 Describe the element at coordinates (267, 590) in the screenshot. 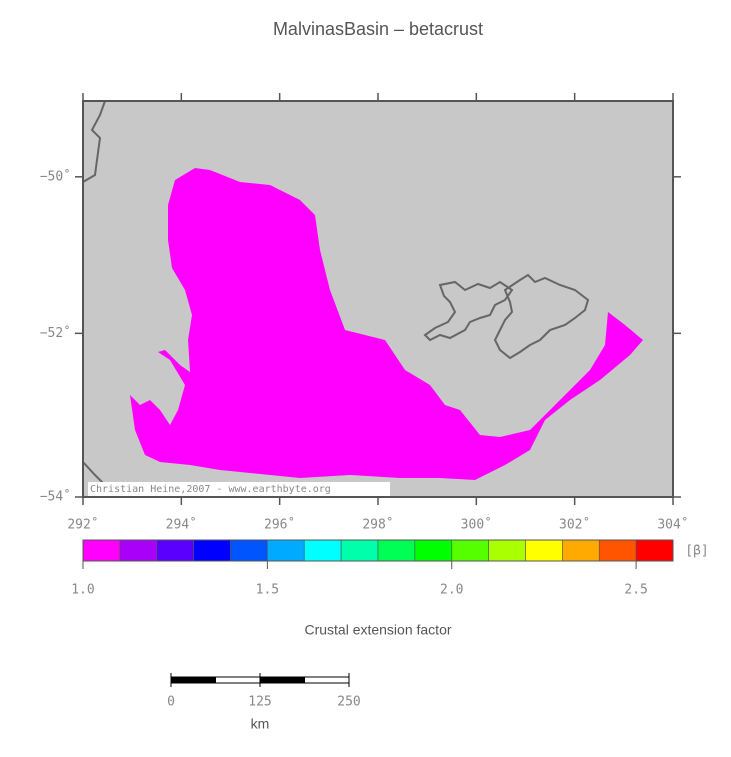

I see `colorbar-tick-label: 1.5` at that location.